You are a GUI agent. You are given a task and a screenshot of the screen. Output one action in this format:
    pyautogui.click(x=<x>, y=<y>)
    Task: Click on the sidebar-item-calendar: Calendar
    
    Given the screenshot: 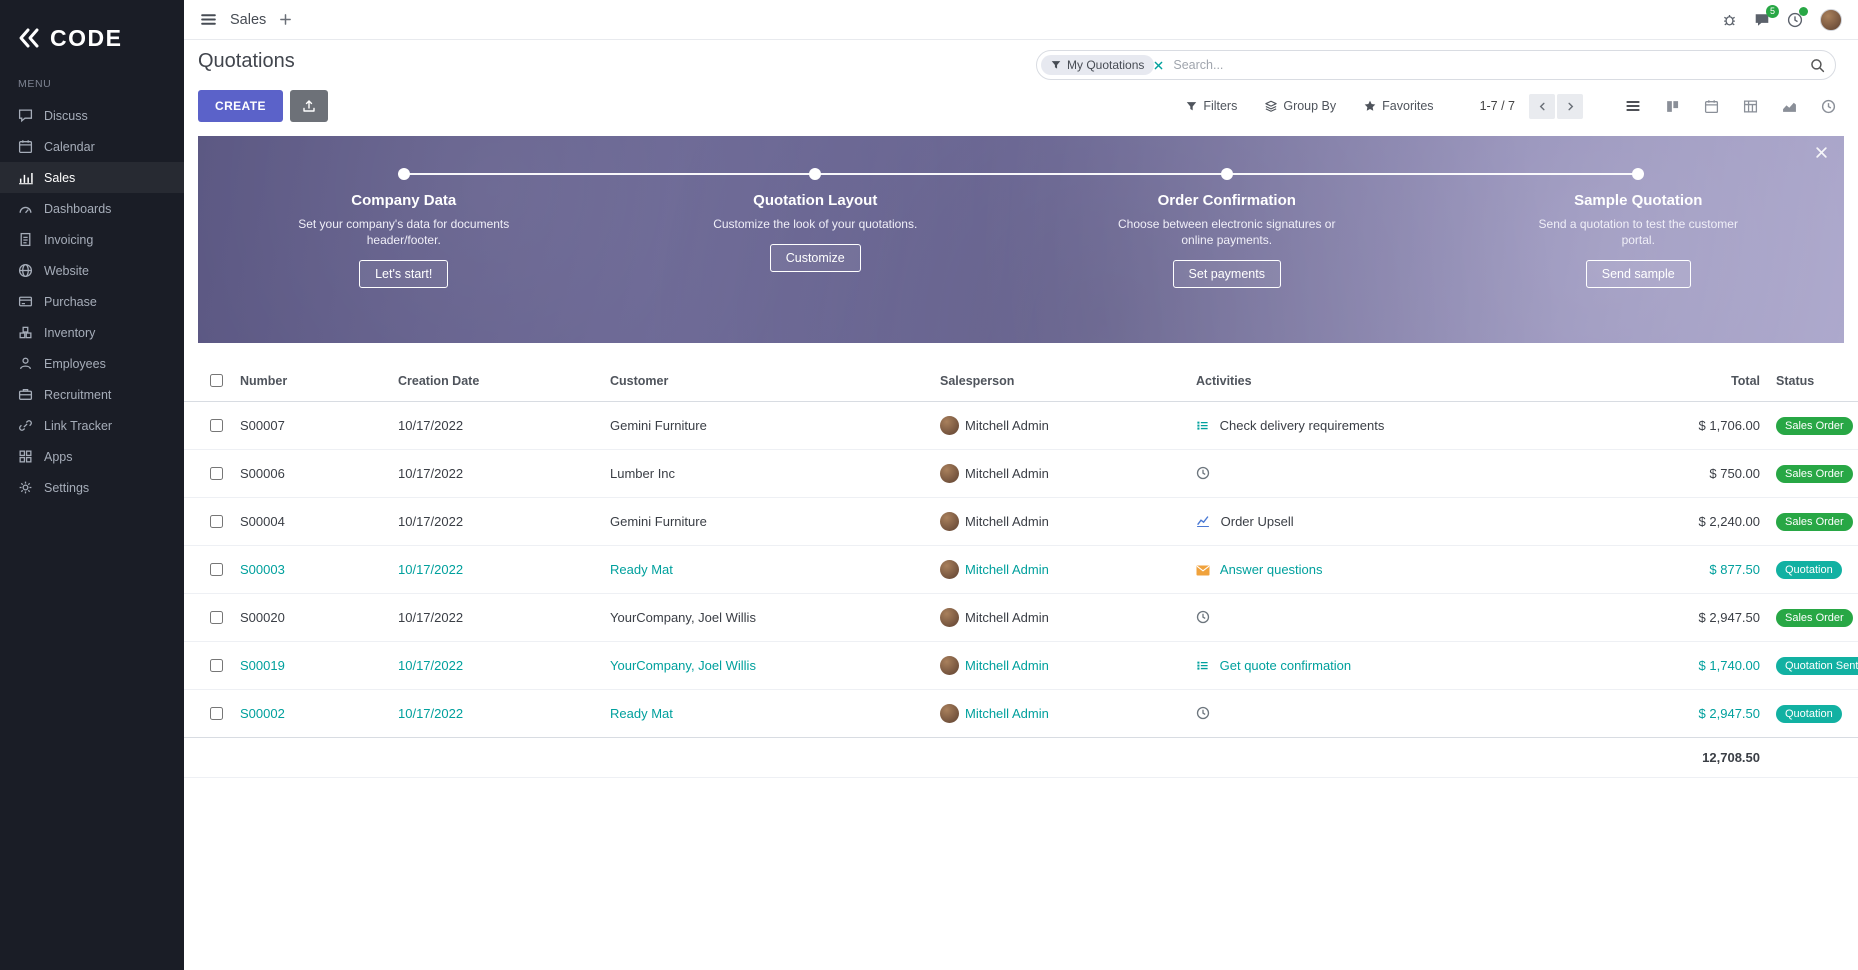 What is the action you would take?
    pyautogui.click(x=92, y=146)
    